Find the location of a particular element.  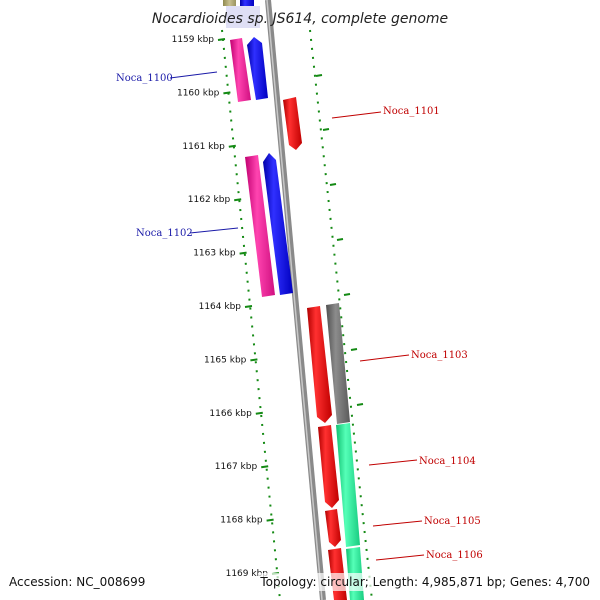

accession-label: Accession: NC_008699 is located at coordinates (77, 582).